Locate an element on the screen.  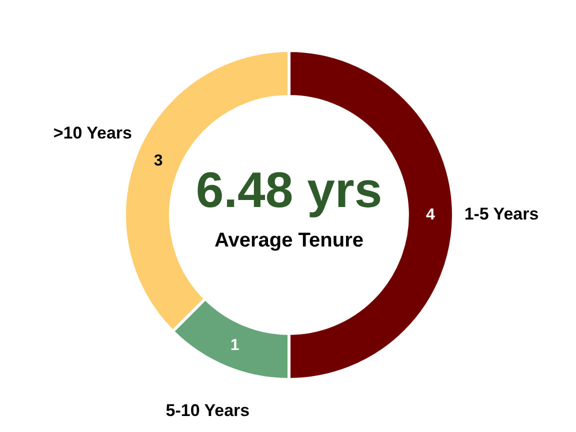
text: Average Tenure is located at coordinates (289, 241).